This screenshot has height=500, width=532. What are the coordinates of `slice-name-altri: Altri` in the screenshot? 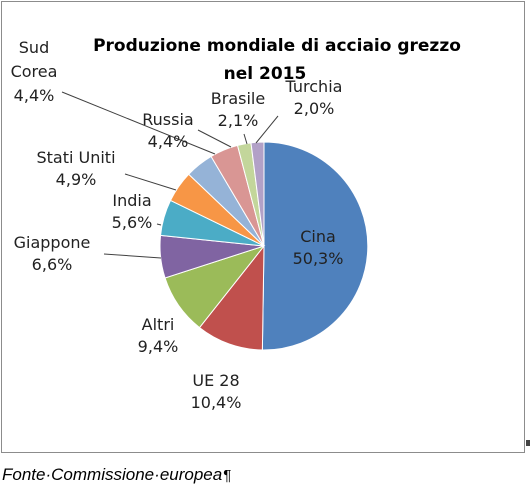 It's located at (158, 324).